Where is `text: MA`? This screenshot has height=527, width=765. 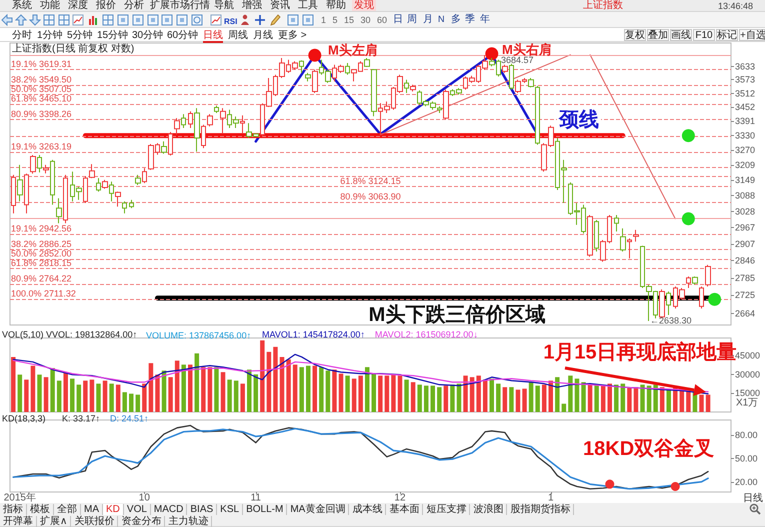 text: MA is located at coordinates (92, 509).